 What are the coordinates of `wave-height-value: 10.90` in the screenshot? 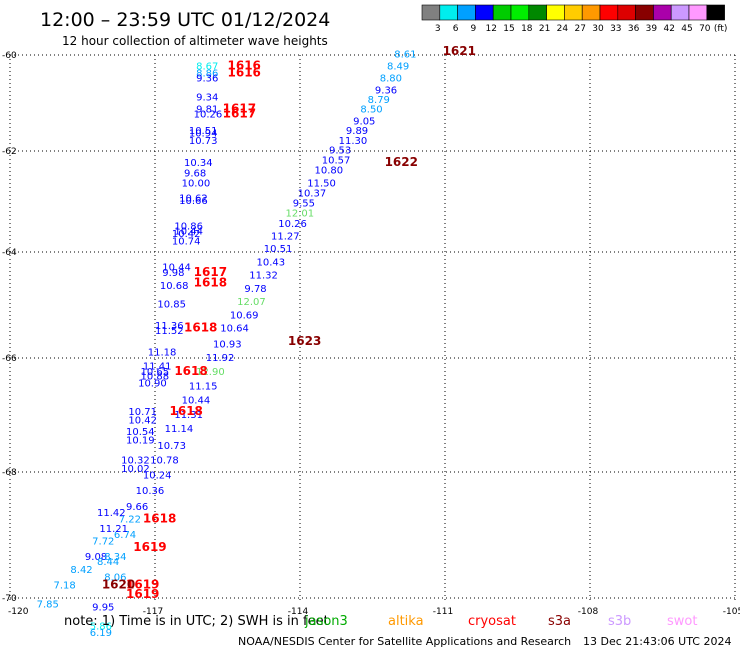 It's located at (152, 384).